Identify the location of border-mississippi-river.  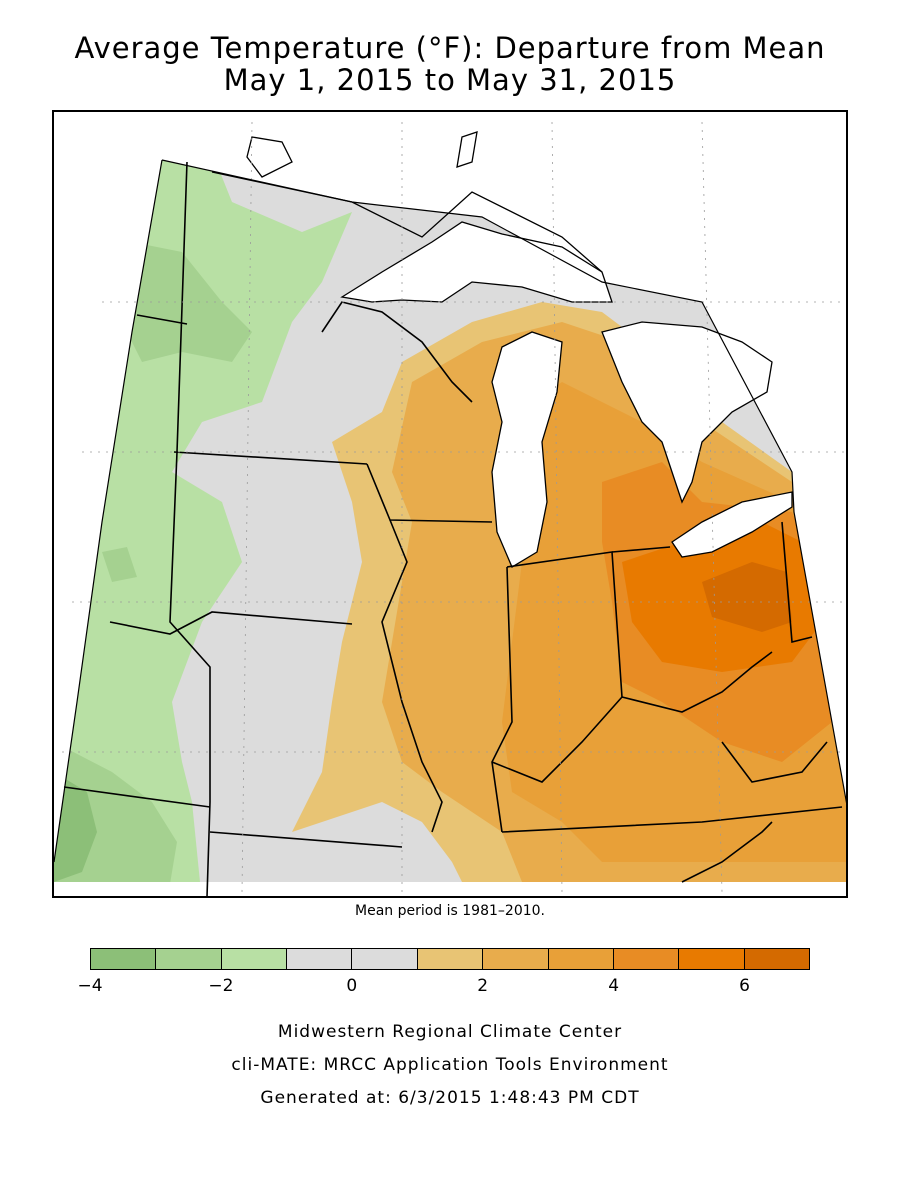
(412, 676).